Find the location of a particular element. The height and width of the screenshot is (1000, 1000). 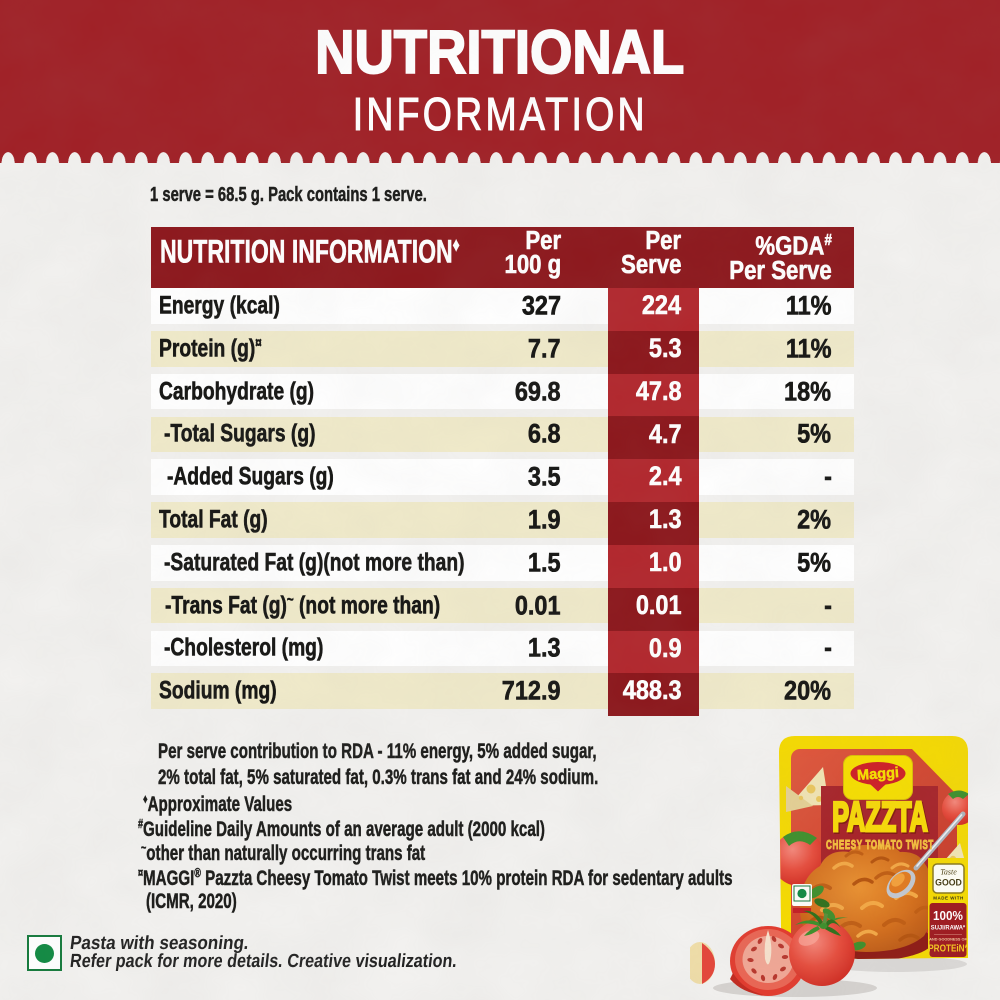

svg-text: AND GOODNESS OF is located at coordinates (948, 940).